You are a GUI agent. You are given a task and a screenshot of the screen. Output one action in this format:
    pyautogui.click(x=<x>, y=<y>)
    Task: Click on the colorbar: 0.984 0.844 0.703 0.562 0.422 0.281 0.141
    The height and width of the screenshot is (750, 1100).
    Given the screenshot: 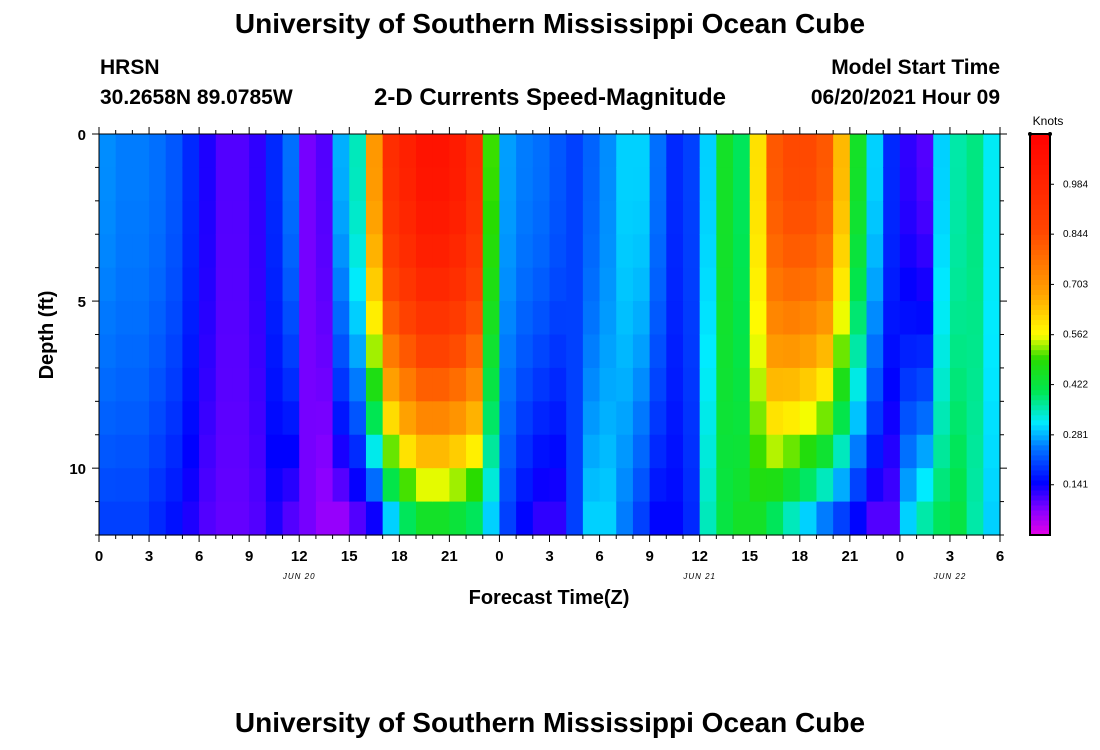 What is the action you would take?
    pyautogui.click(x=1058, y=334)
    